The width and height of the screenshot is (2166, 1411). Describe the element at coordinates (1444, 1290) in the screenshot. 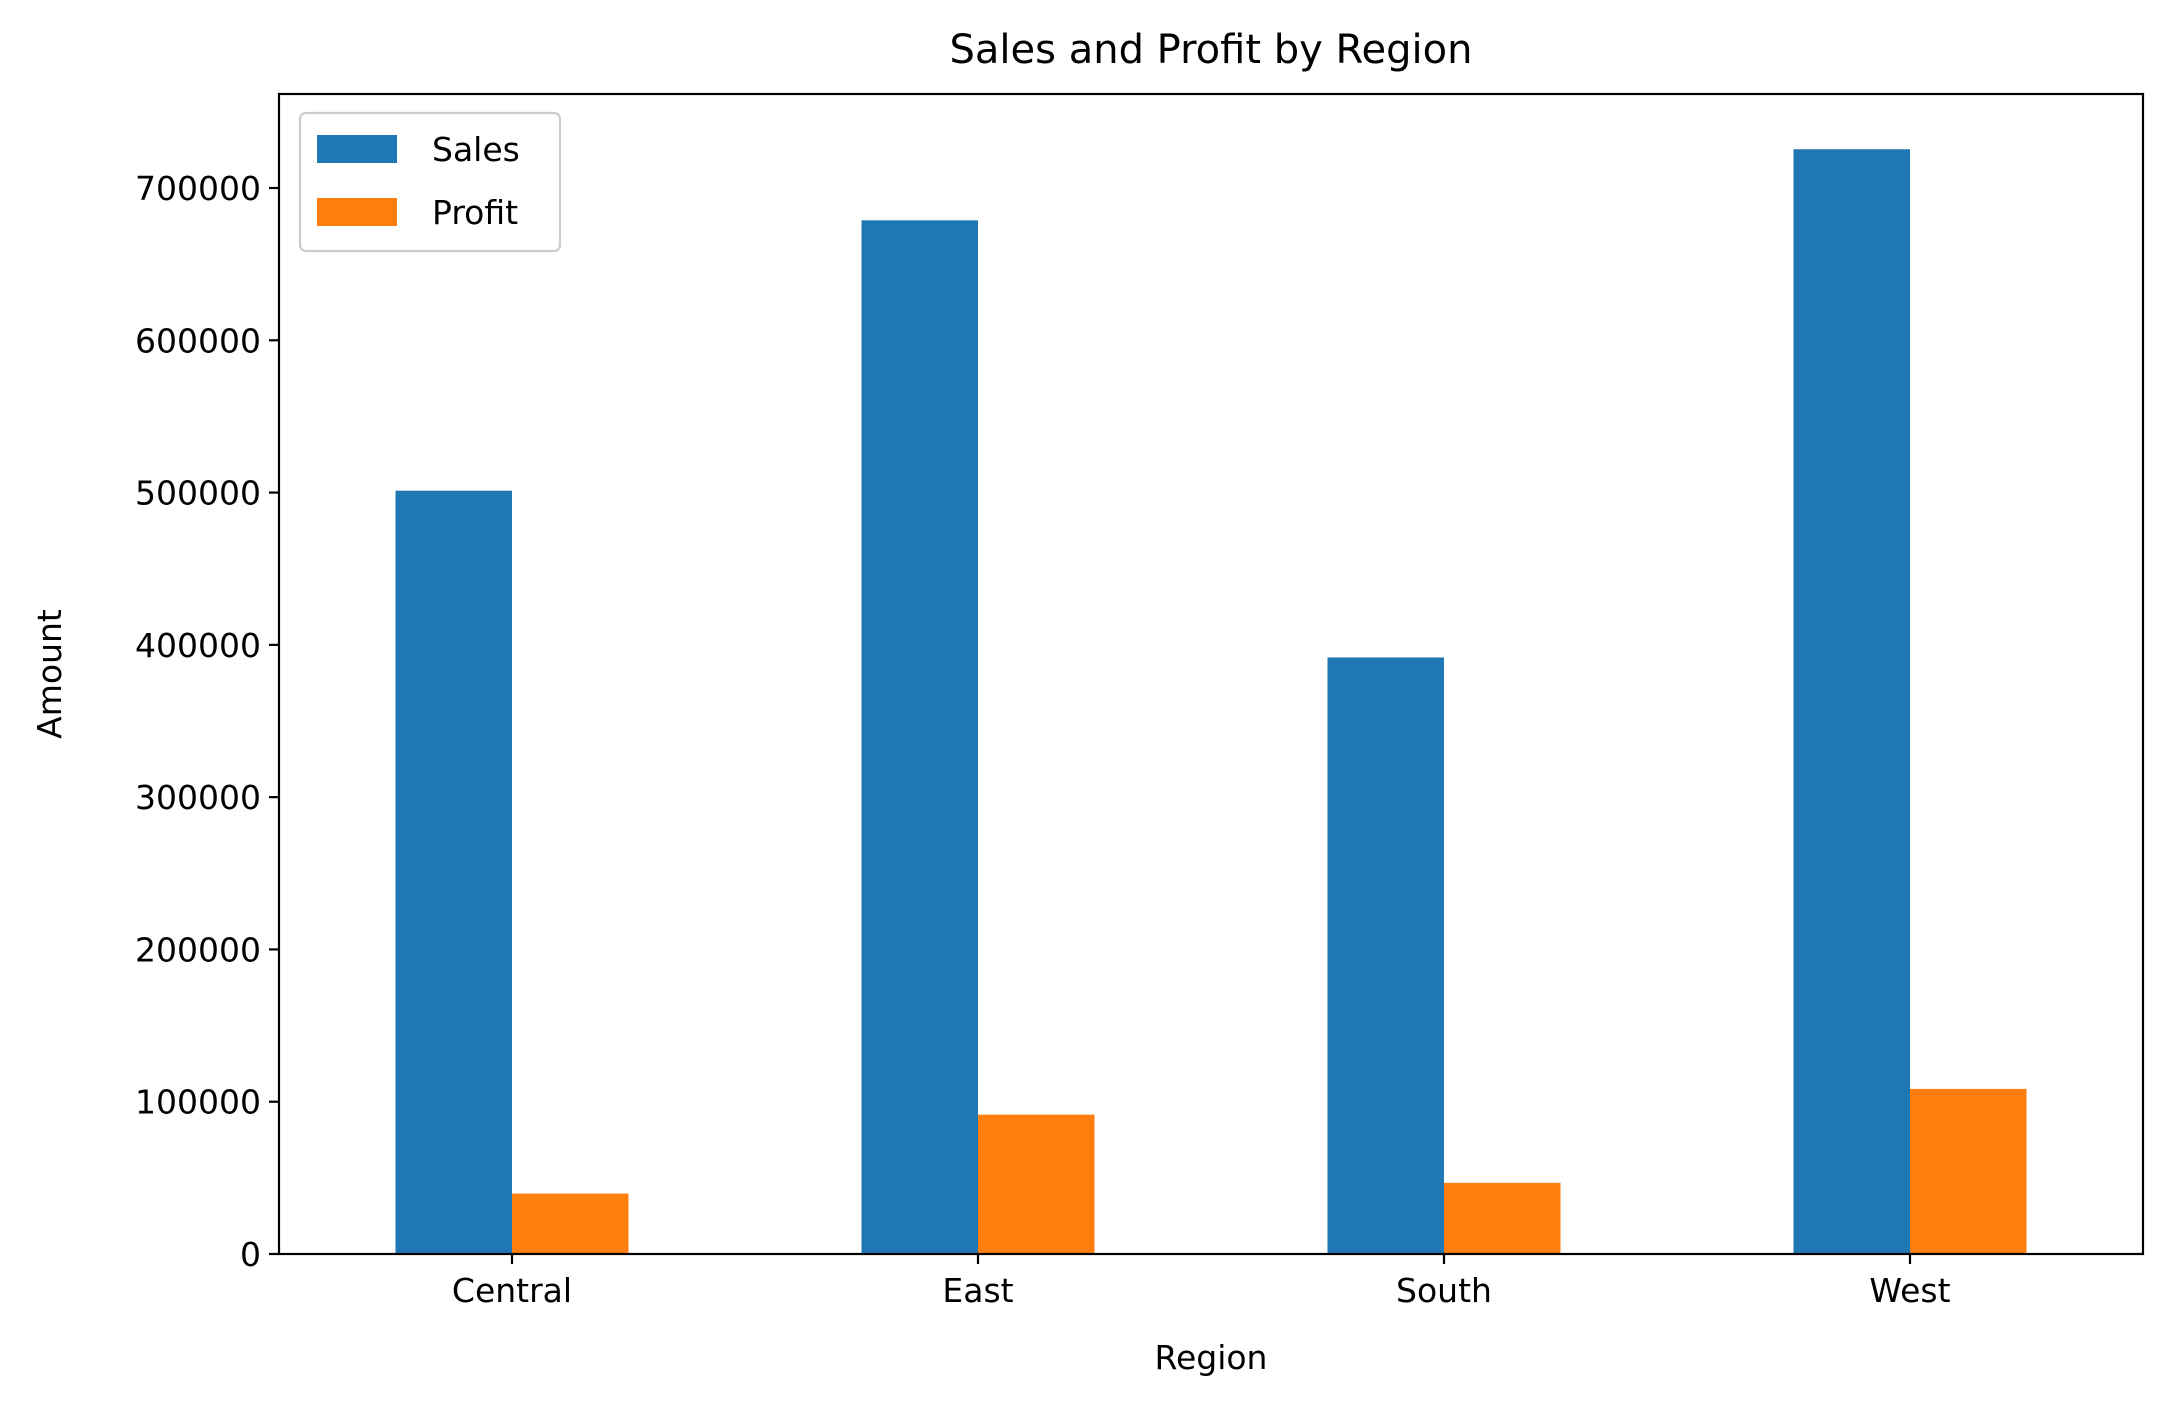

I see `x-tick-label-south: South` at that location.